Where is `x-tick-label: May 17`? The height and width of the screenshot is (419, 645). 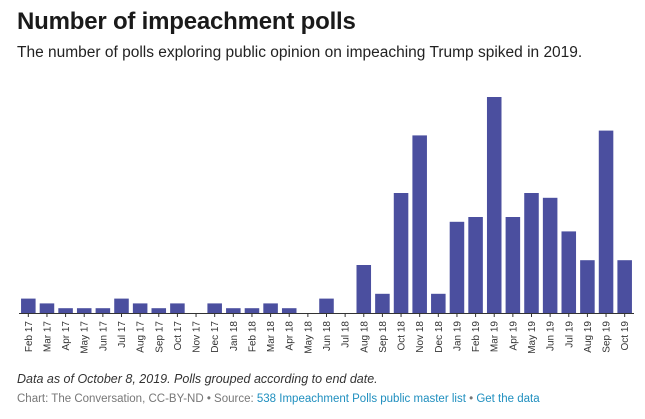
x-tick-label: May 17 is located at coordinates (85, 337).